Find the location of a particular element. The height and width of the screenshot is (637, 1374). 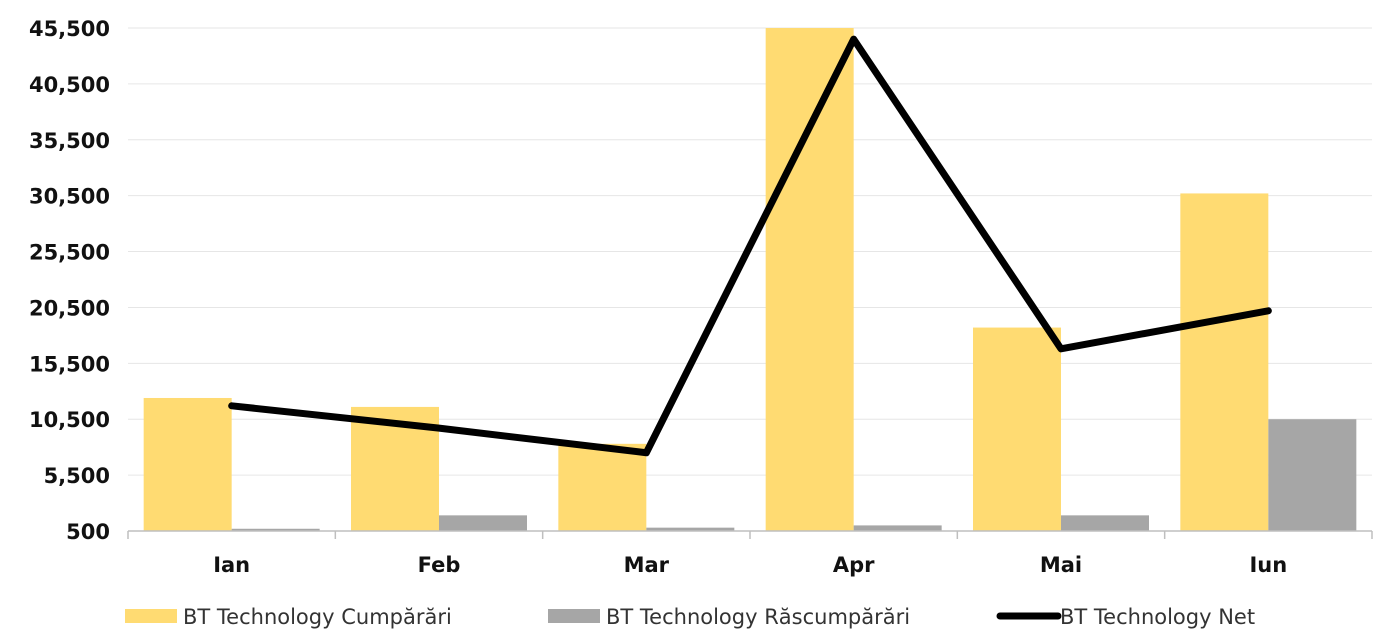

x-tick-label: Feb is located at coordinates (439, 565).